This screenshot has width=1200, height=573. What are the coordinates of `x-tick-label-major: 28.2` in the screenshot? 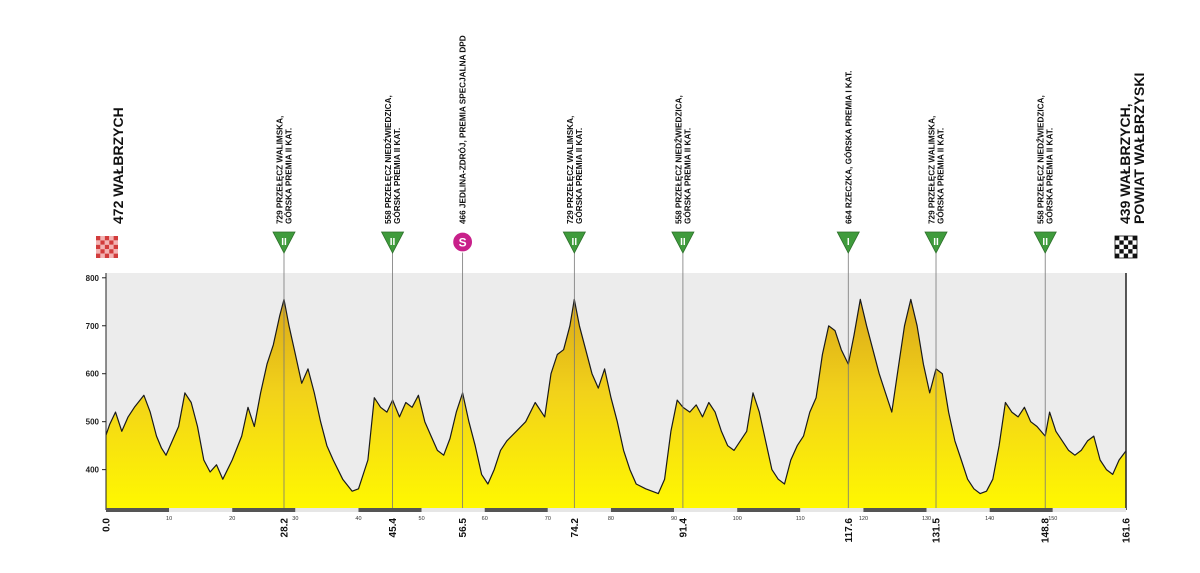 It's located at (284, 528).